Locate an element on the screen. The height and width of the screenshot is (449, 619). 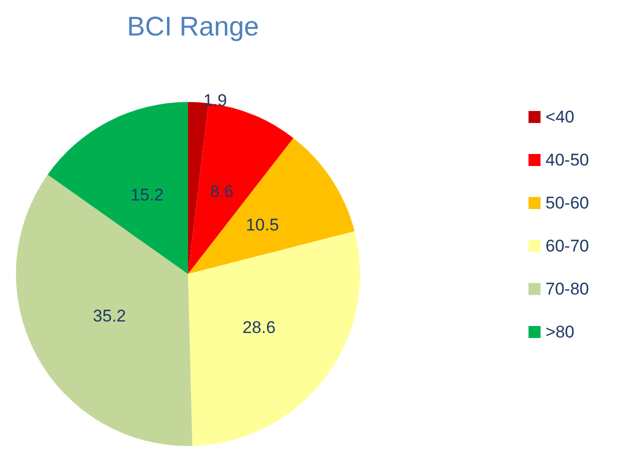
data-label: 10.5 is located at coordinates (262, 225).